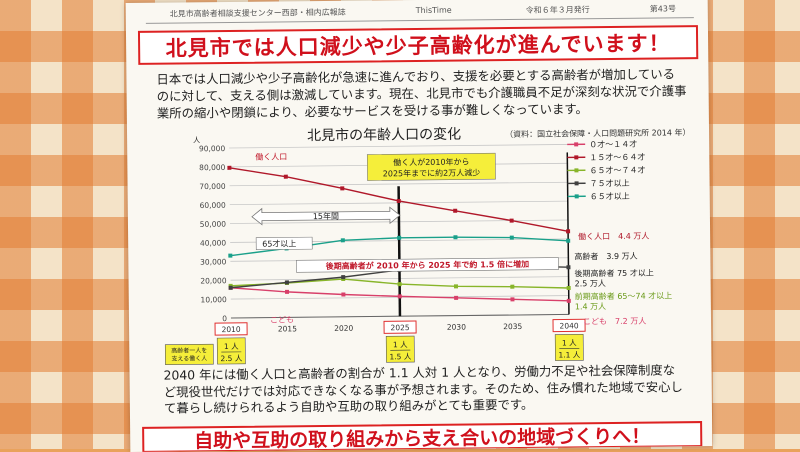 This screenshot has width=800, height=452. Describe the element at coordinates (568, 325) in the screenshot. I see `x-tick-label: 2040` at that location.